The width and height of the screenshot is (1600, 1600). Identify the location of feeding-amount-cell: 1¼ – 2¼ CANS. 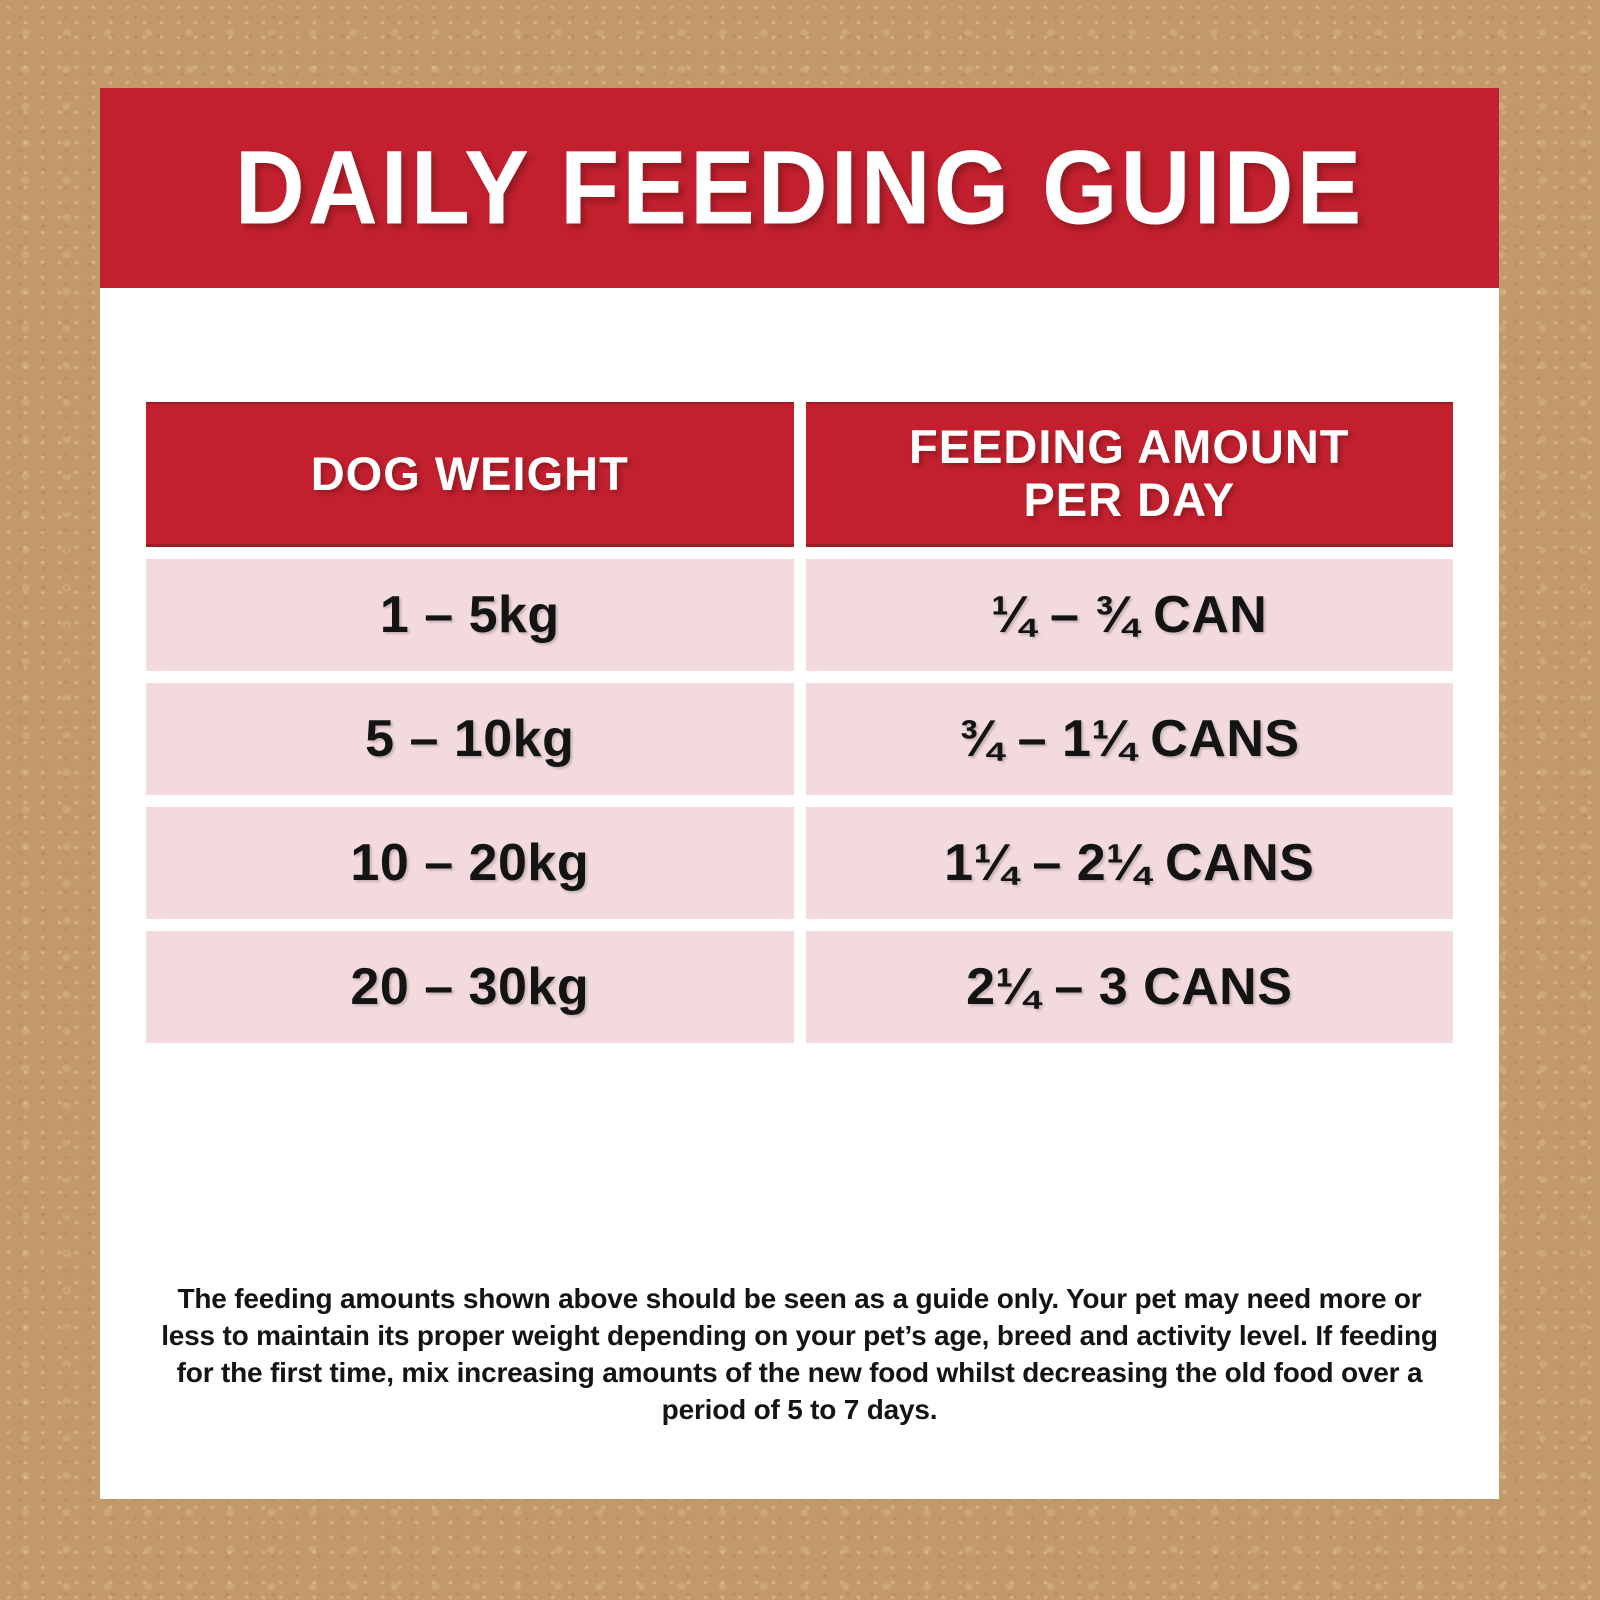
(1129, 863).